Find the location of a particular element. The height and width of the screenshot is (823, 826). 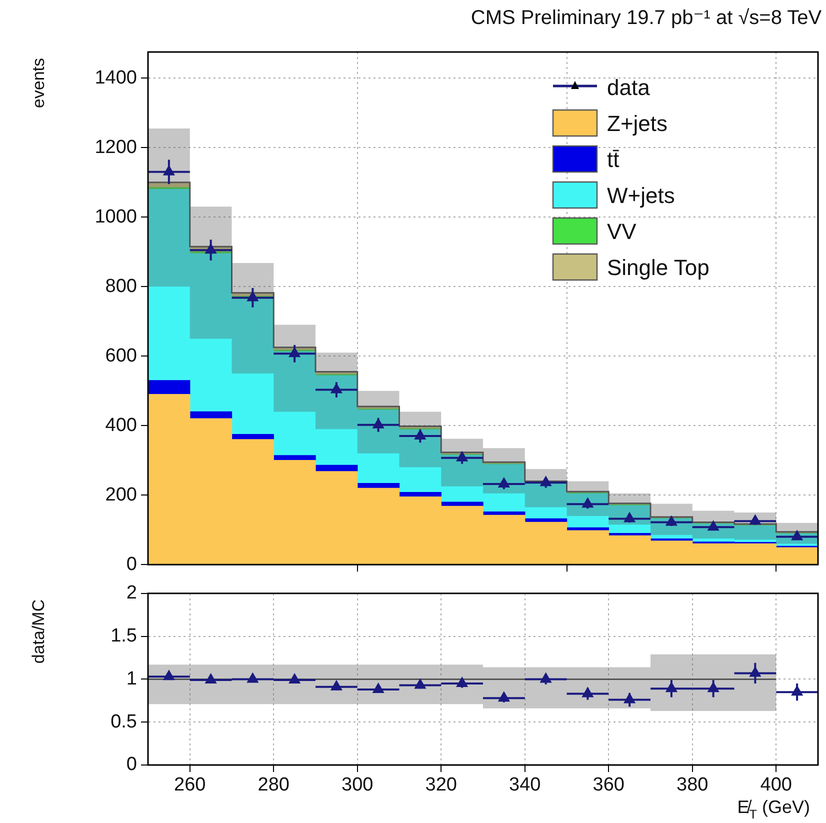

chart-title: CMS Preliminary 19.7 pb⁻¹ at √s=8 TeV is located at coordinates (646, 18).